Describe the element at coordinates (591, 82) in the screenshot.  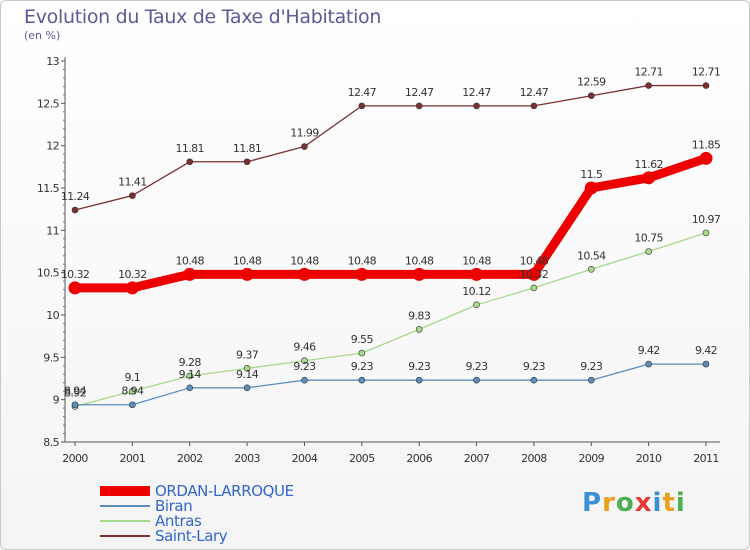
I see `data-label: 12.59` at that location.